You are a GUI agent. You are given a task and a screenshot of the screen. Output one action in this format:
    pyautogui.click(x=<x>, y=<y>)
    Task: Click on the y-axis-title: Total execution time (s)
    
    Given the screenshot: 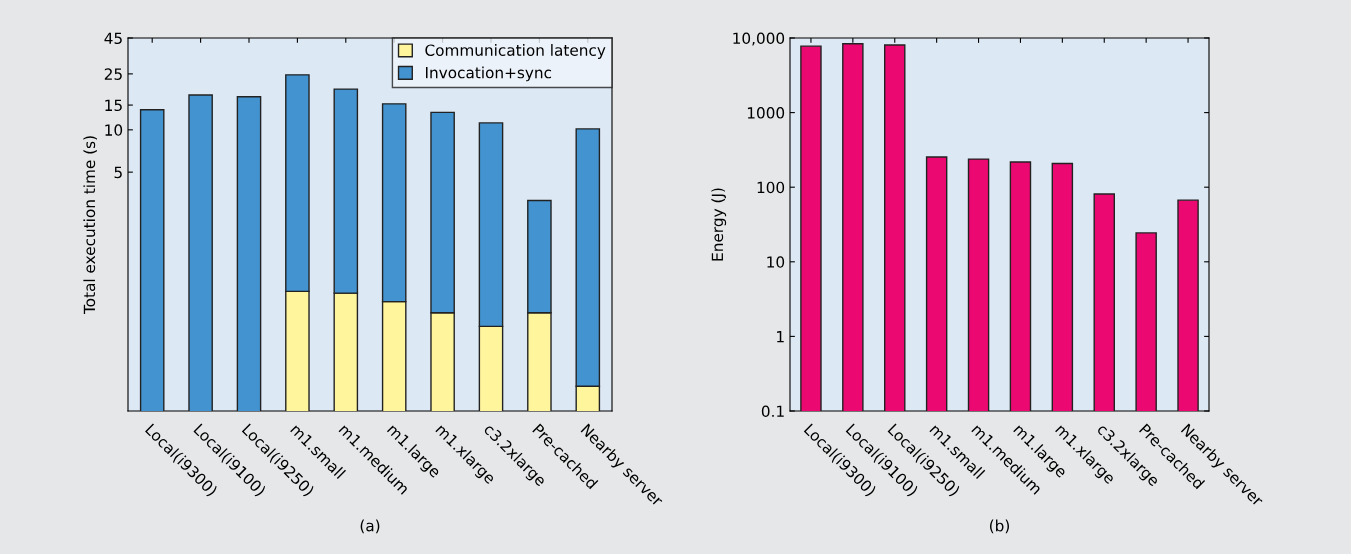 What is the action you would take?
    pyautogui.click(x=90, y=225)
    